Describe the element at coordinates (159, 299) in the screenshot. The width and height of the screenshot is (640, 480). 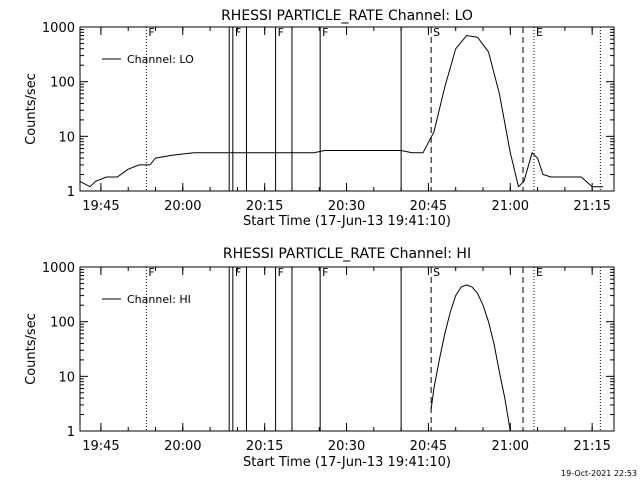
I see `legend-label: Channel: HI` at that location.